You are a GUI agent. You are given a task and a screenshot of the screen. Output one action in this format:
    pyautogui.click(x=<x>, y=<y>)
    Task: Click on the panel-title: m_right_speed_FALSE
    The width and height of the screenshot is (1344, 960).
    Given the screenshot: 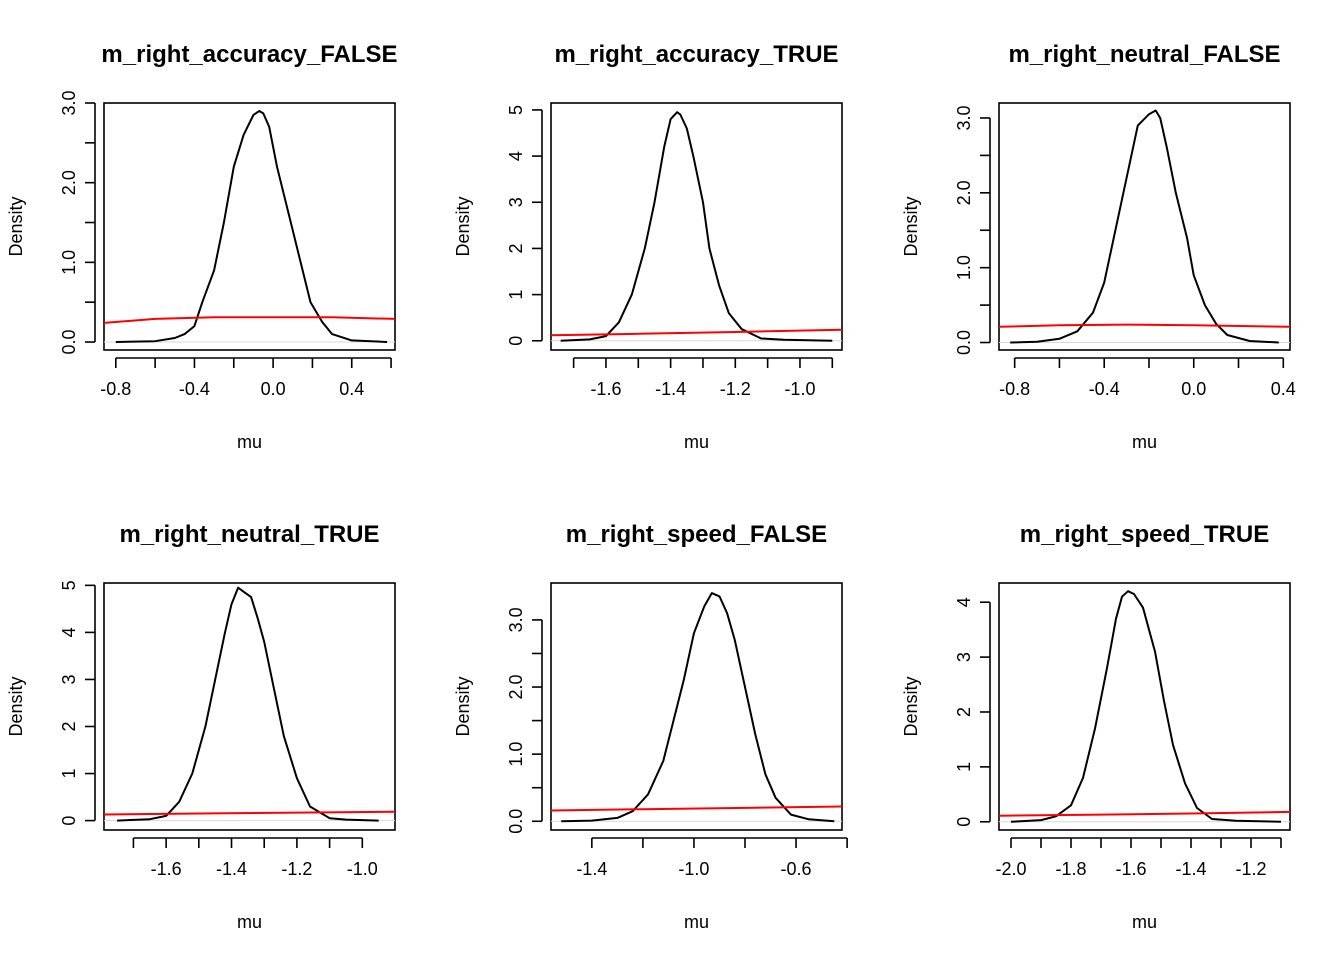 What is the action you would take?
    pyautogui.click(x=696, y=534)
    